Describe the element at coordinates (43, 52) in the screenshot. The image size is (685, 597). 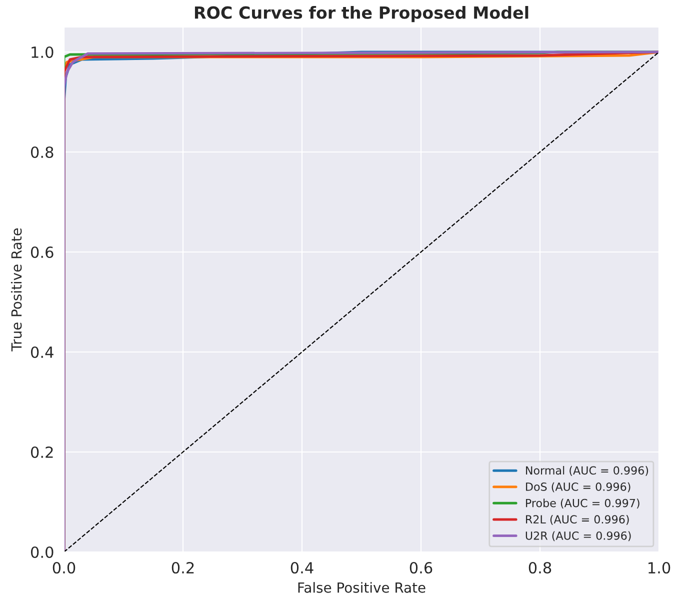
I see `y-tick-label: 1.0` at that location.